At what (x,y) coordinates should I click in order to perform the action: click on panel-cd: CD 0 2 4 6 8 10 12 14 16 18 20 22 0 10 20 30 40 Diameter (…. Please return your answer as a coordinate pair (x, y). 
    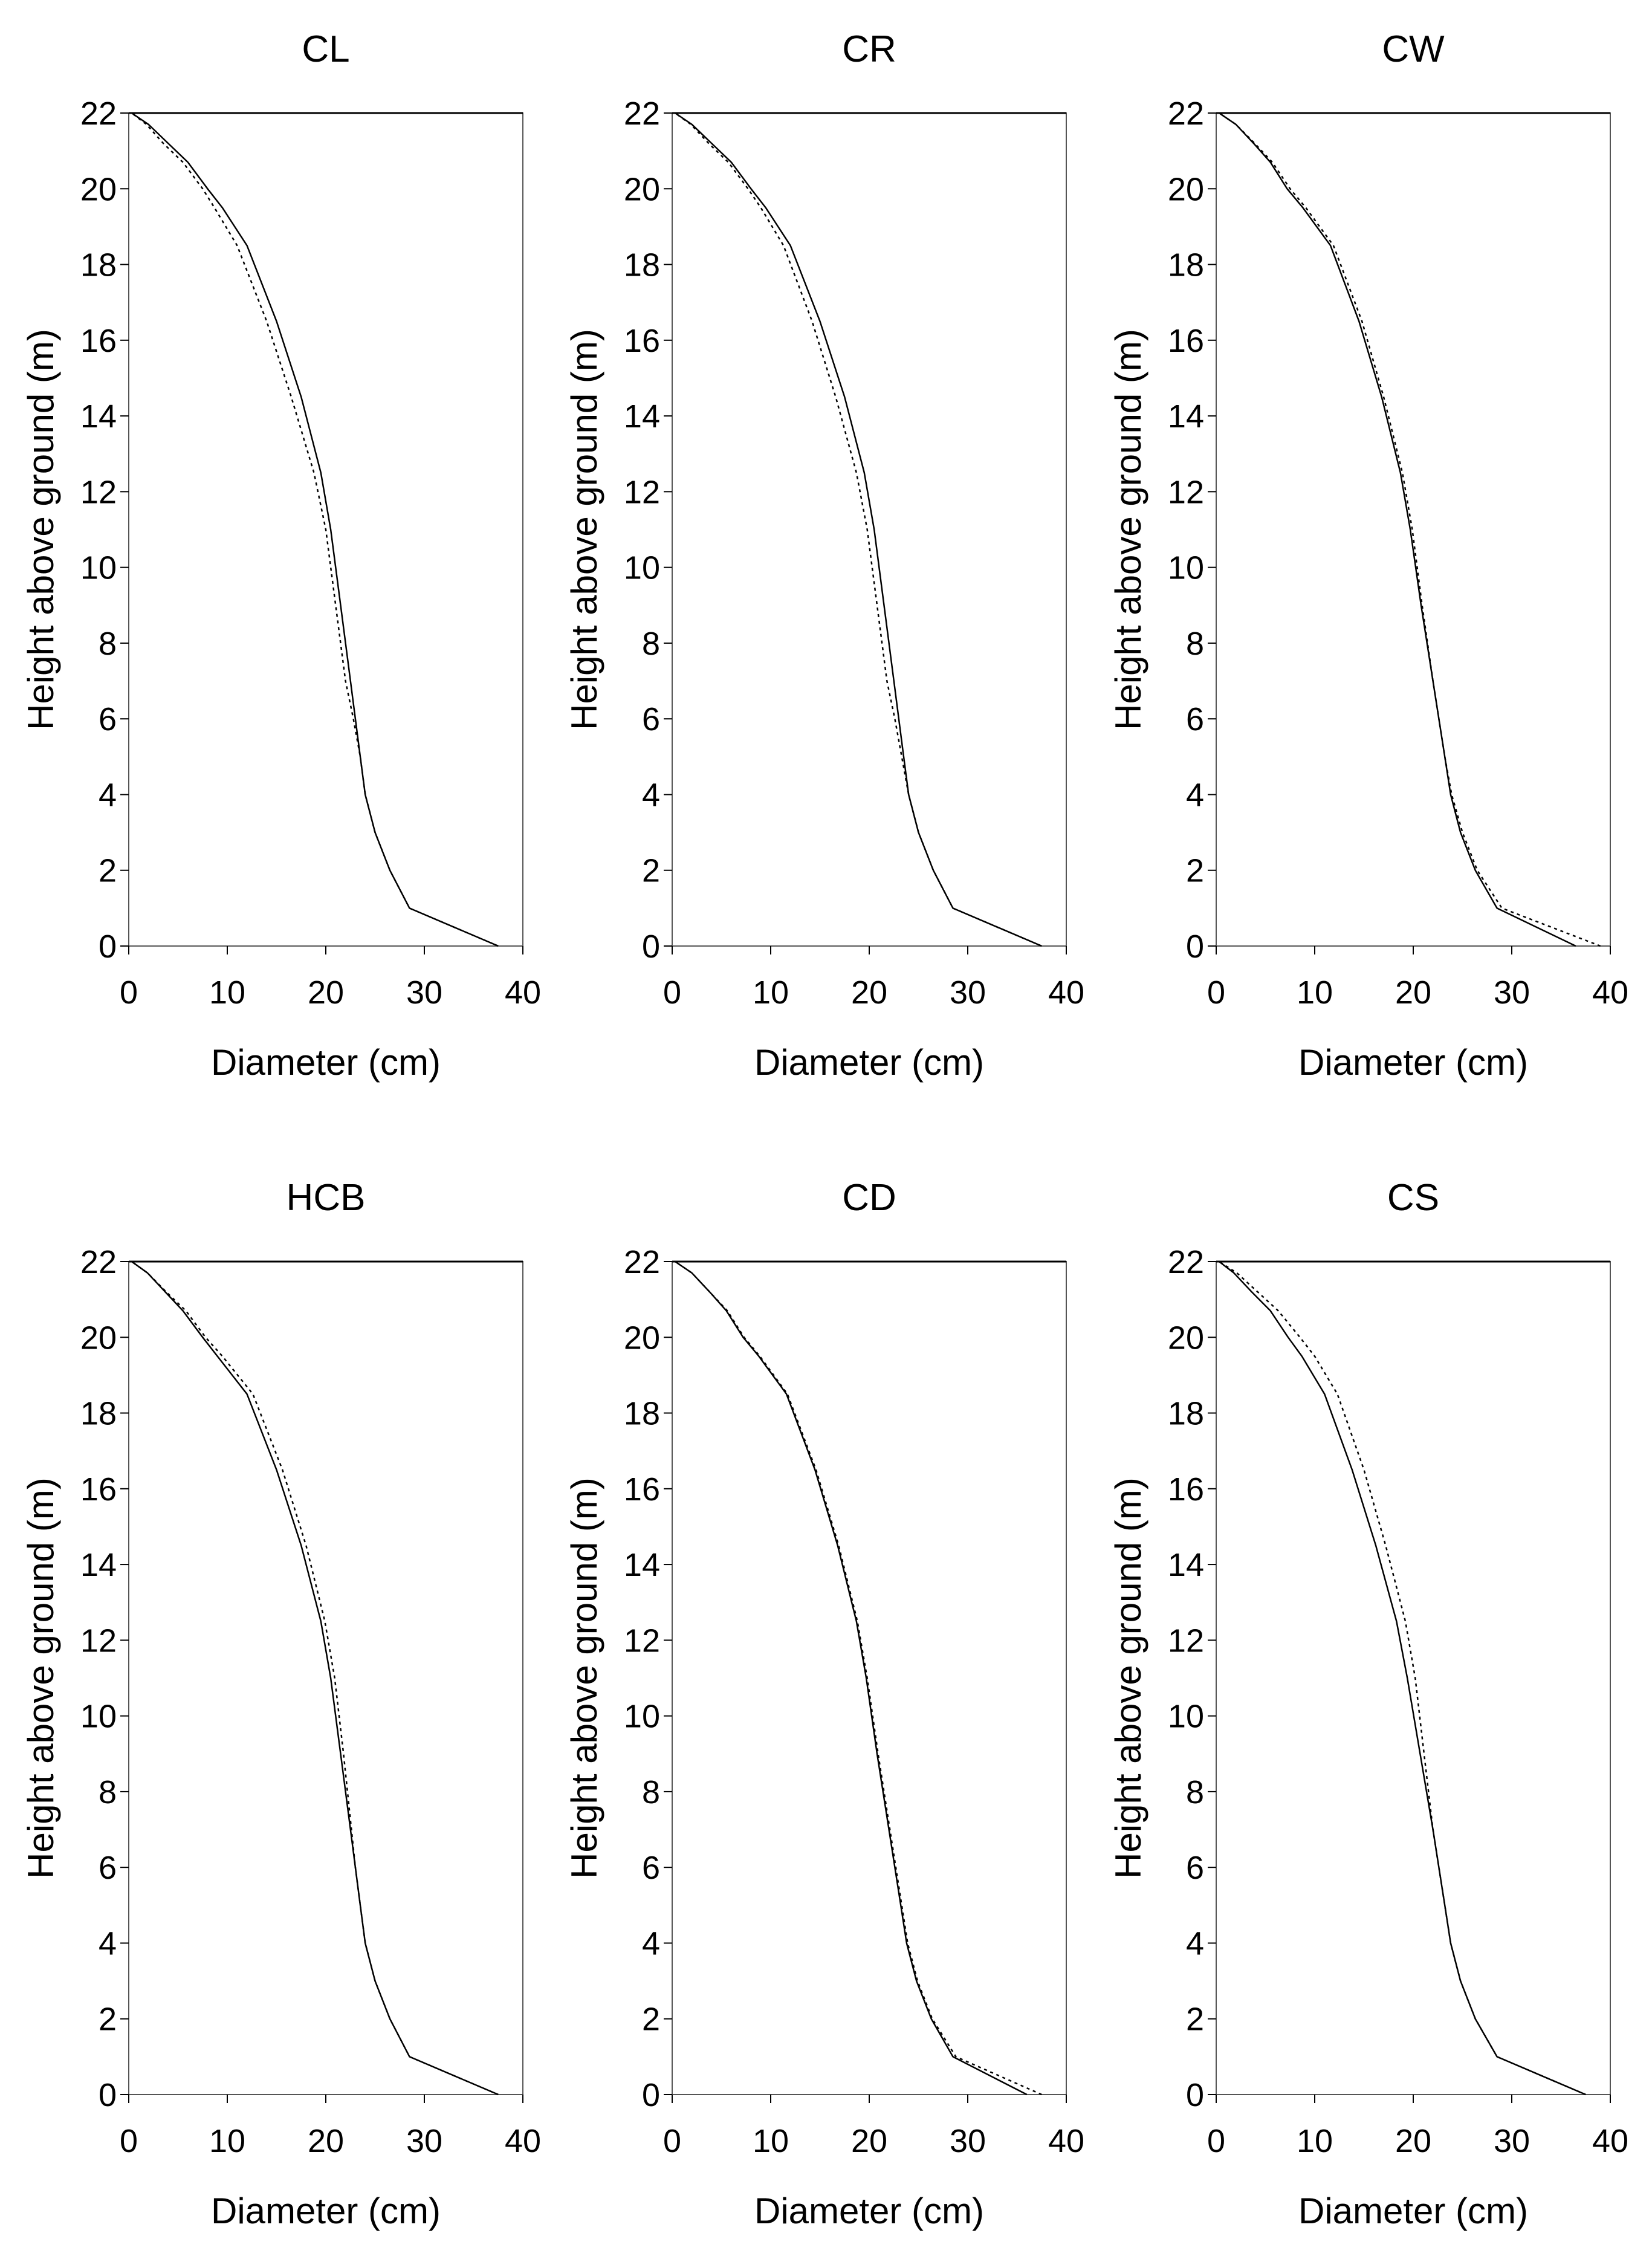
    Looking at the image, I should click on (824, 1704).